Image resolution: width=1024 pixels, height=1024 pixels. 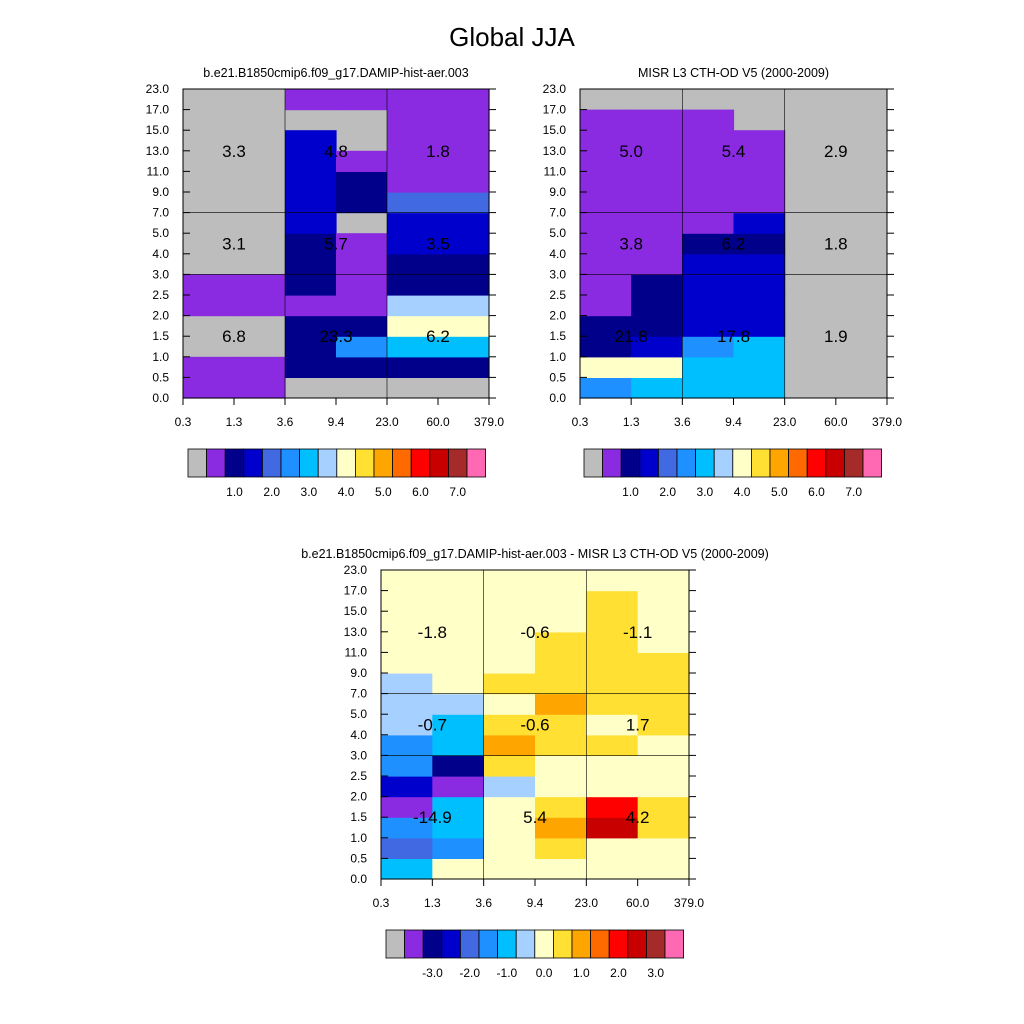 What do you see at coordinates (432, 903) in the screenshot?
I see `x-tick-label: 1.3` at bounding box center [432, 903].